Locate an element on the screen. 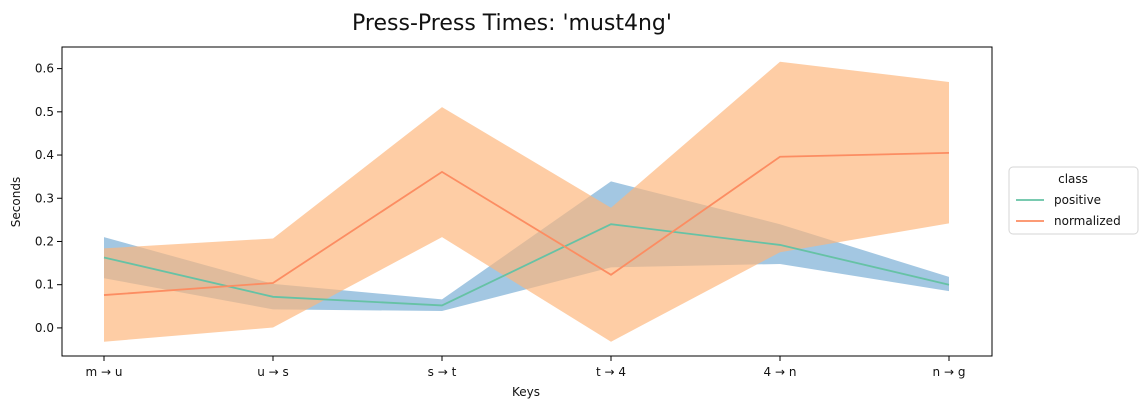 The height and width of the screenshot is (409, 1147). legend: class positive normalized is located at coordinates (1073, 200).